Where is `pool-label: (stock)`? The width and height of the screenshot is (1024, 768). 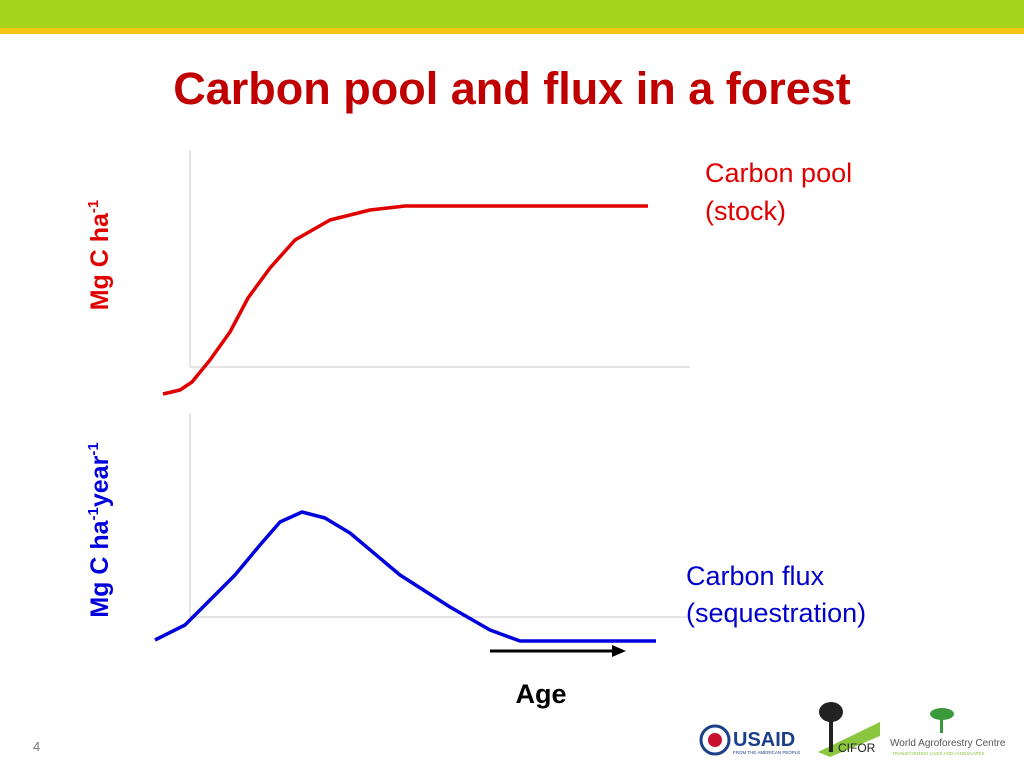 pool-label: (stock) is located at coordinates (745, 211).